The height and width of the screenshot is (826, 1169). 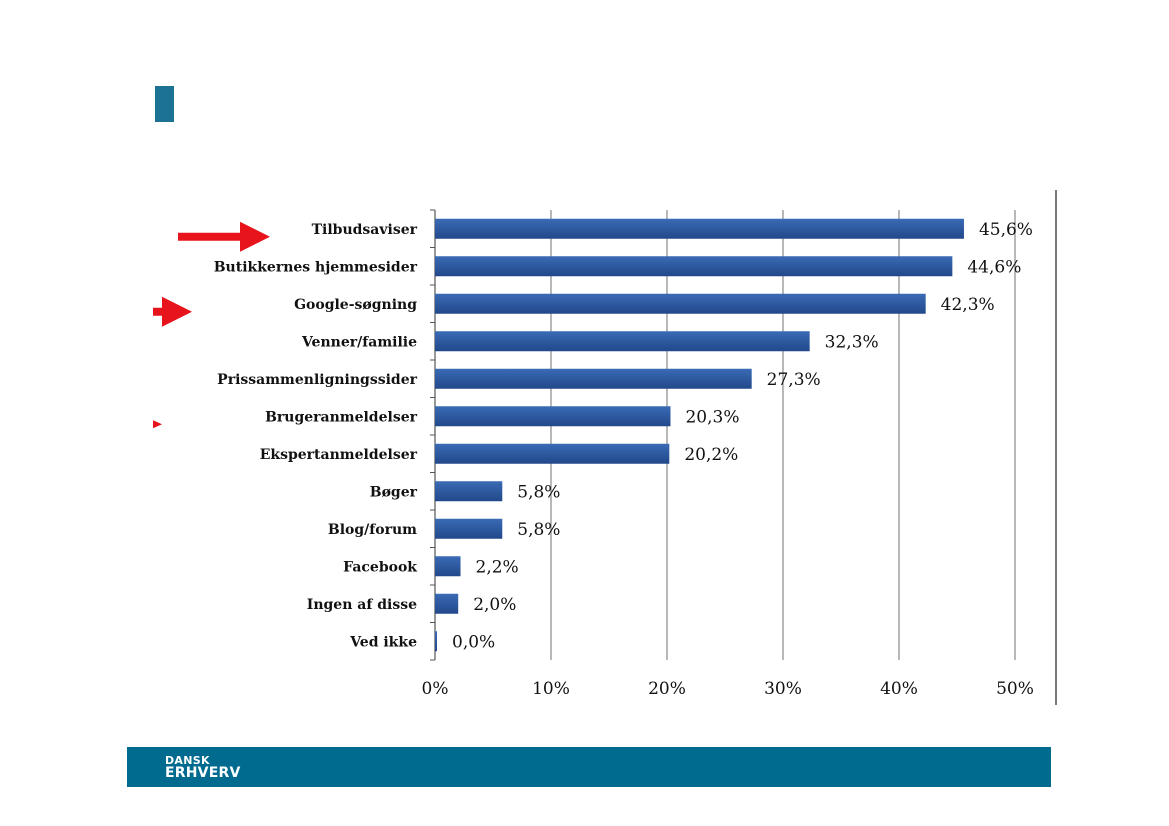 I want to click on logo-line-1: DANSK, so click(x=187, y=760).